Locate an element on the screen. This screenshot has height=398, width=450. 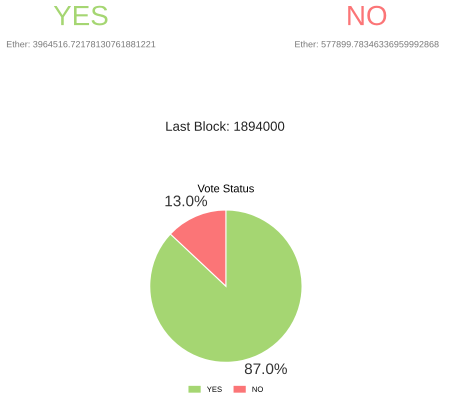
data-label: 13.0% is located at coordinates (186, 201).